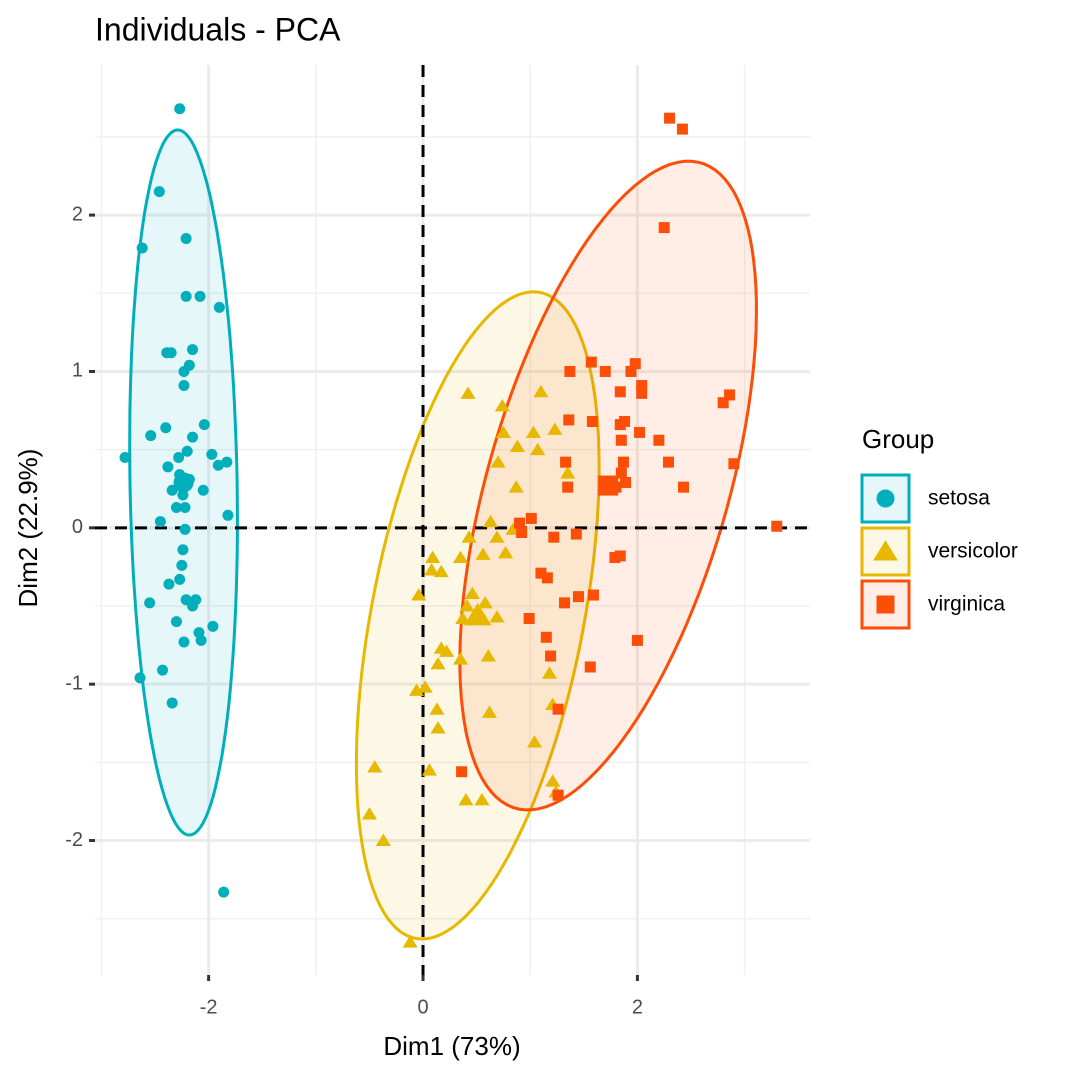  I want to click on y-tick-label: -1, so click(74, 683).